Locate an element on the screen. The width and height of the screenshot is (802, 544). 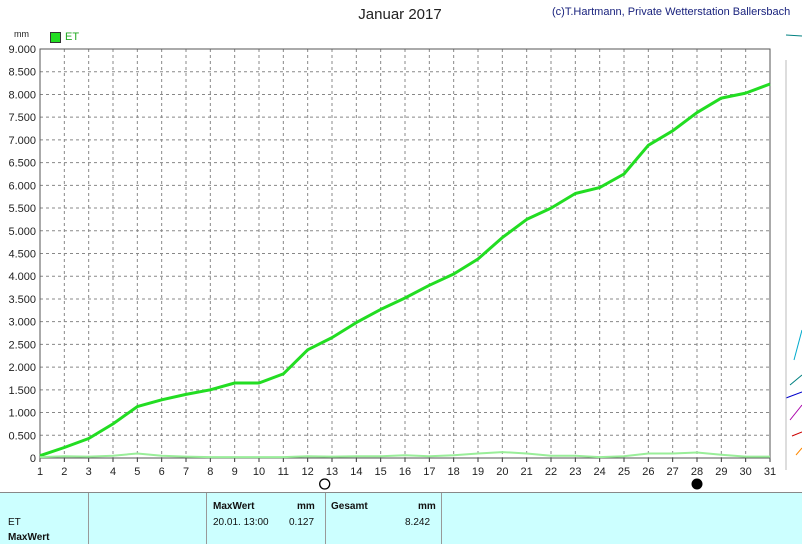
x-tick-label: 14 is located at coordinates (356, 472).